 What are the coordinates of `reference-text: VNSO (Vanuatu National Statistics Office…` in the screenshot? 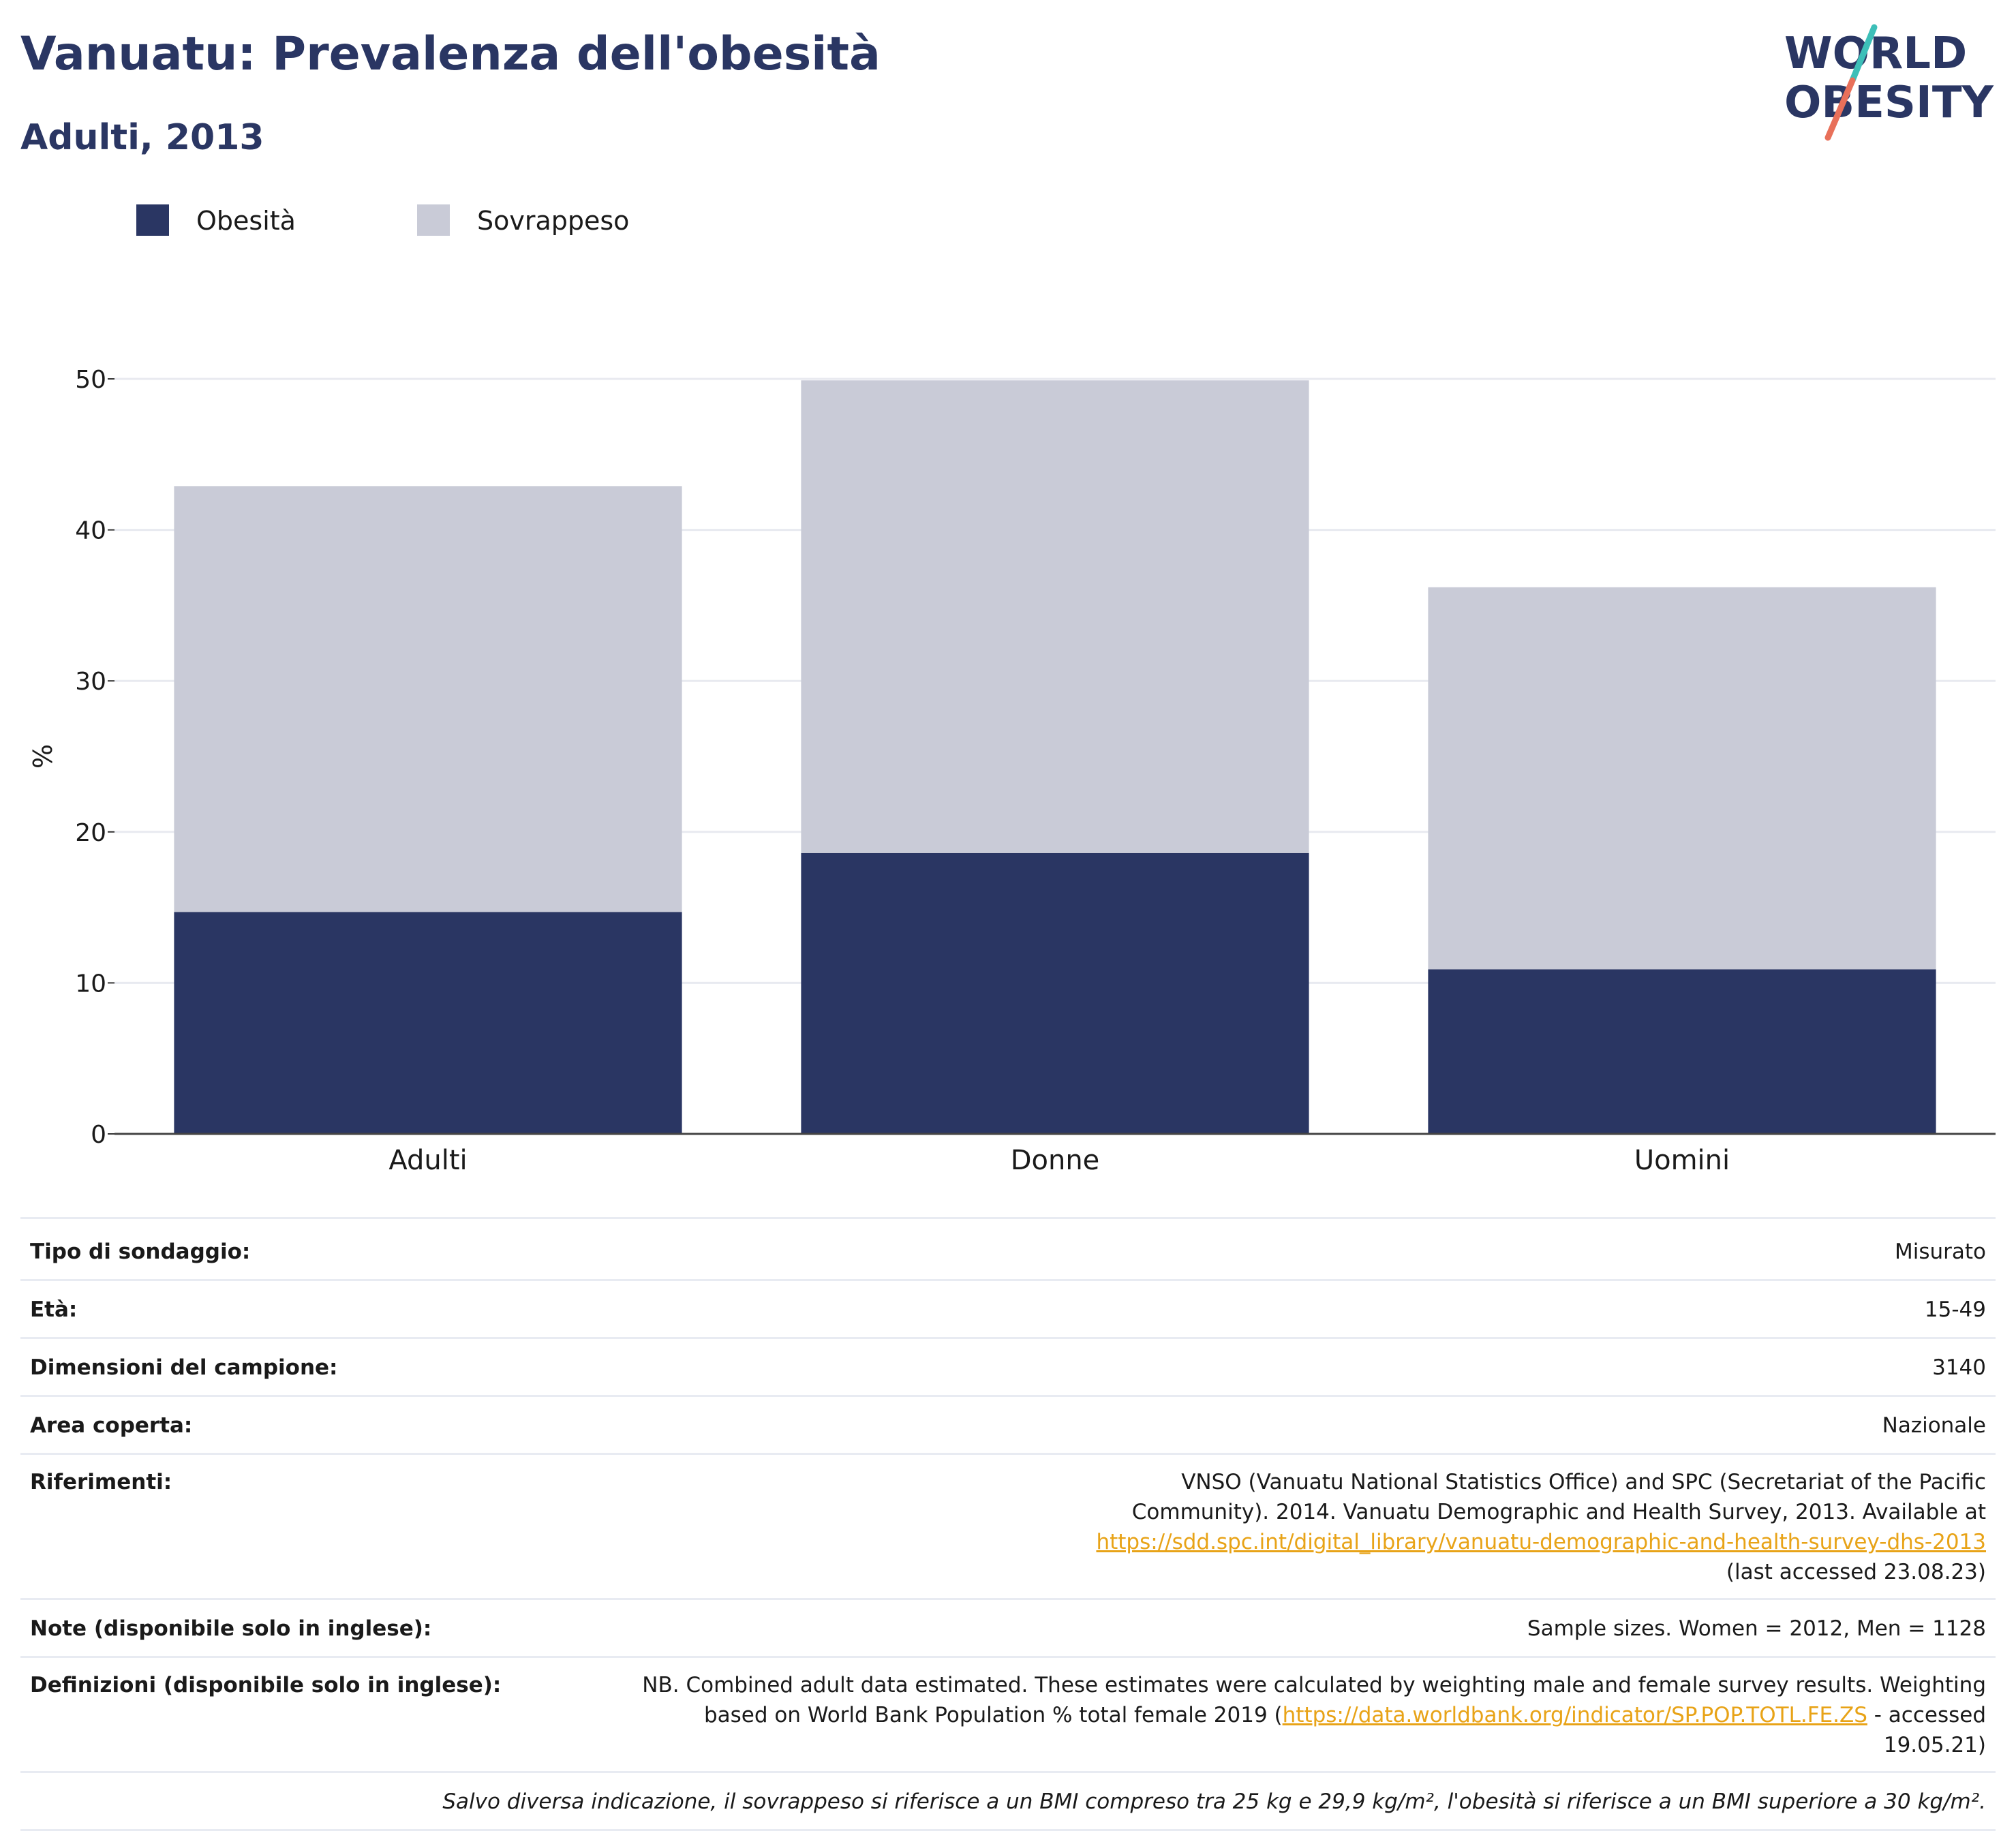 It's located at (1558, 1497).